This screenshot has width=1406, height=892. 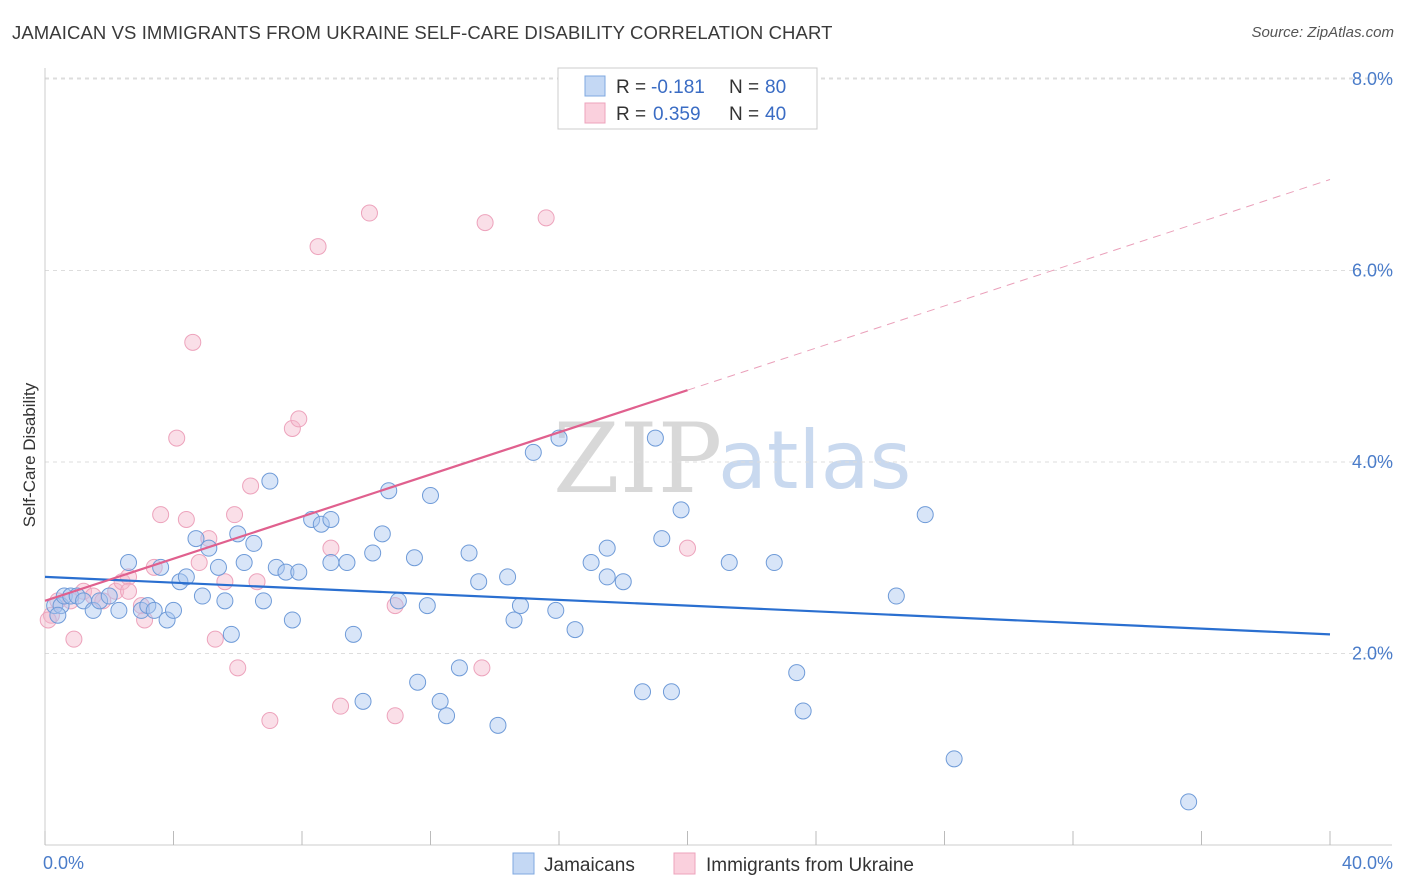 I want to click on legend-n-value-1: 80, so click(x=775, y=87).